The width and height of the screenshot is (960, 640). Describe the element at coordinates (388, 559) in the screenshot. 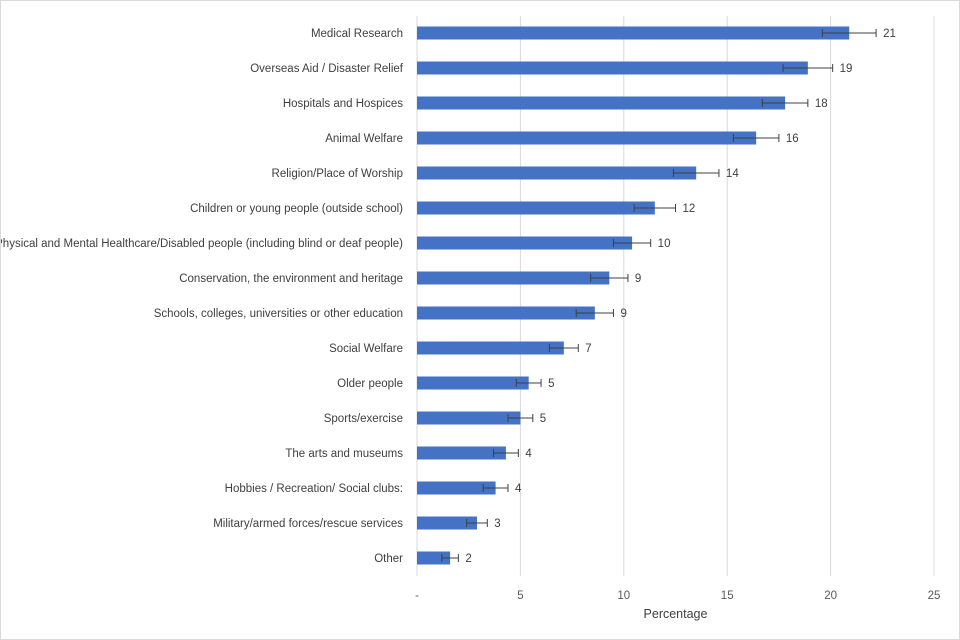

I see `category-label: Other` at that location.